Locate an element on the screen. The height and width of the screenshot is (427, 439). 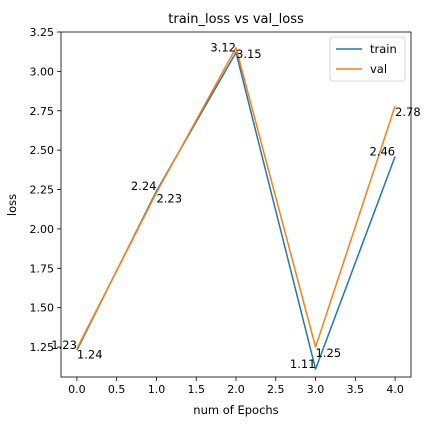
data-label-val: 2.23 is located at coordinates (169, 199).